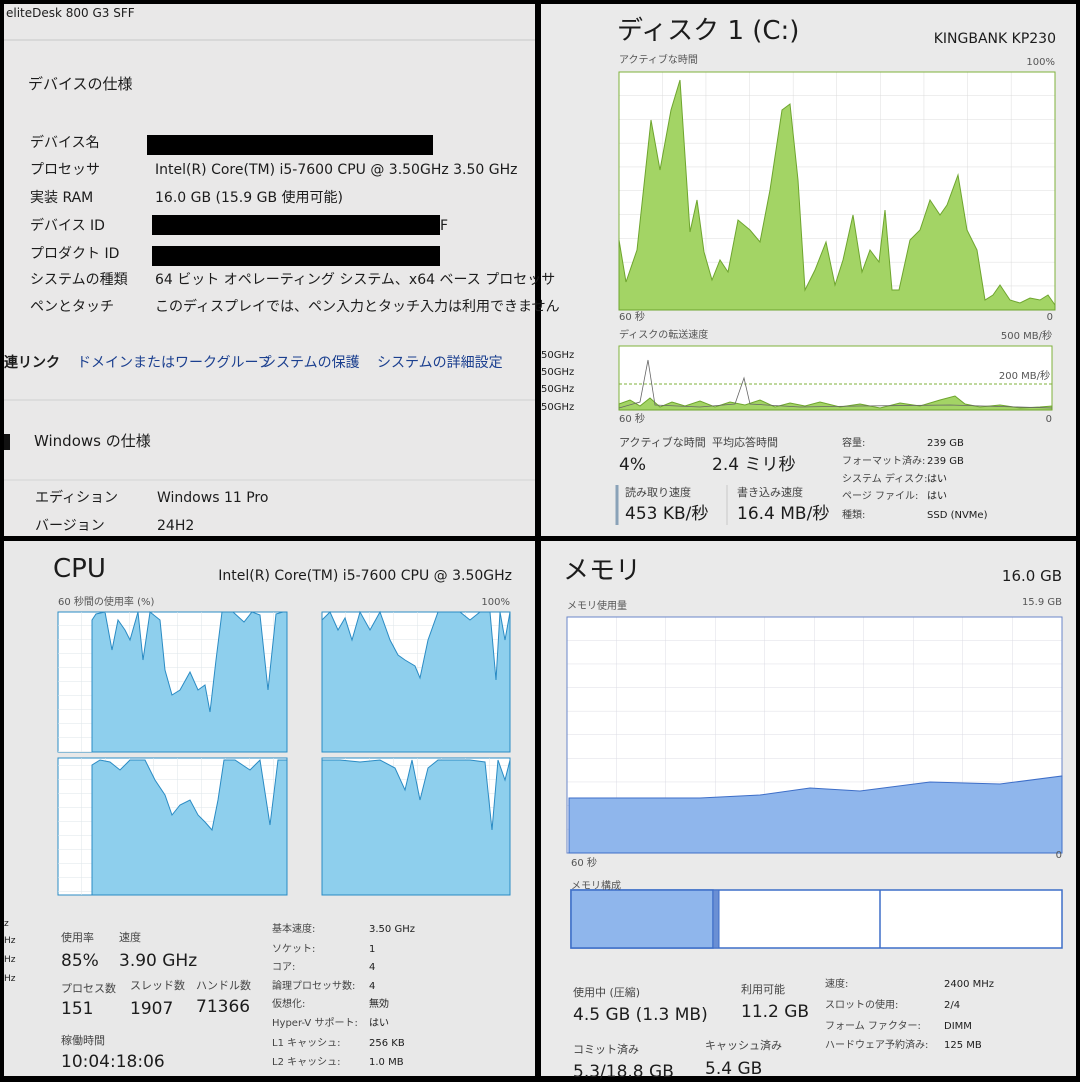 The height and width of the screenshot is (1082, 1080). What do you see at coordinates (835, 403) in the screenshot?
I see `disk-transfer-area` at bounding box center [835, 403].